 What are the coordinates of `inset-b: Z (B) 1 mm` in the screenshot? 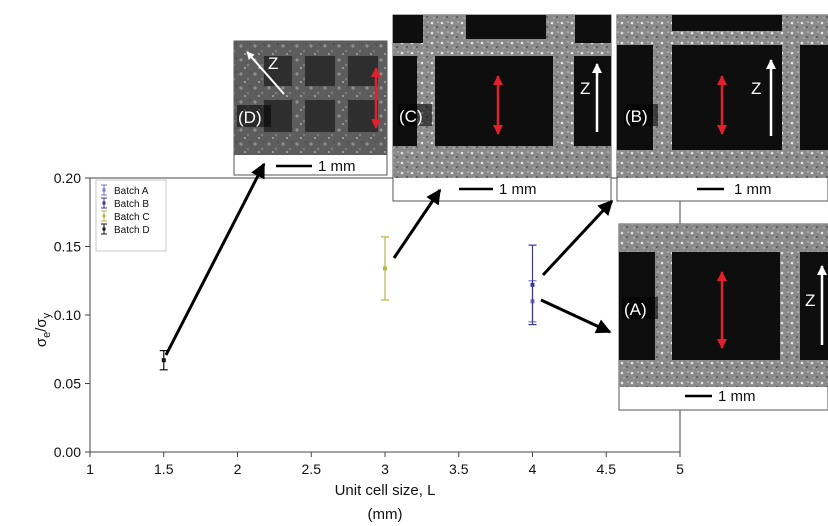 It's located at (722, 108).